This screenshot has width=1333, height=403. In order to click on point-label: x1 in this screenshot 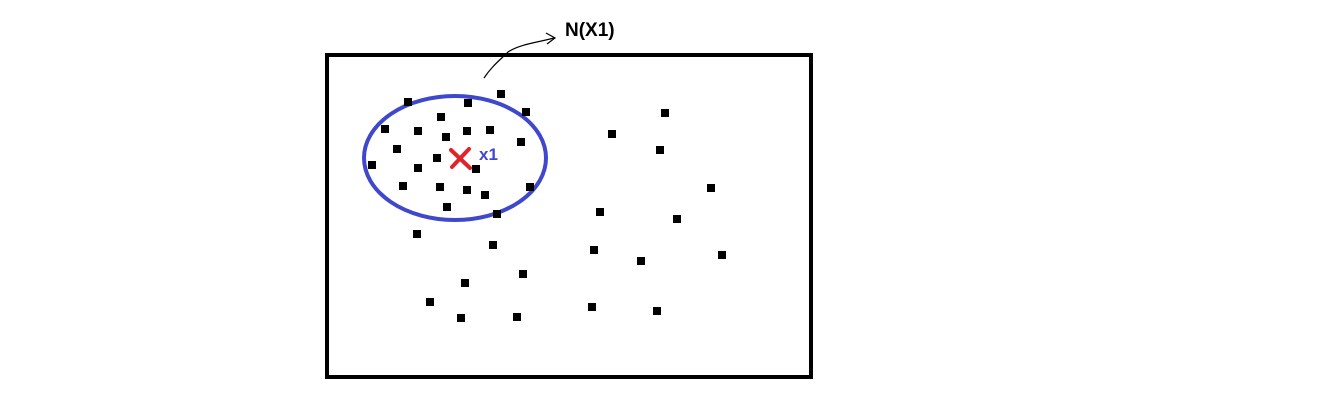, I will do `click(488, 154)`.